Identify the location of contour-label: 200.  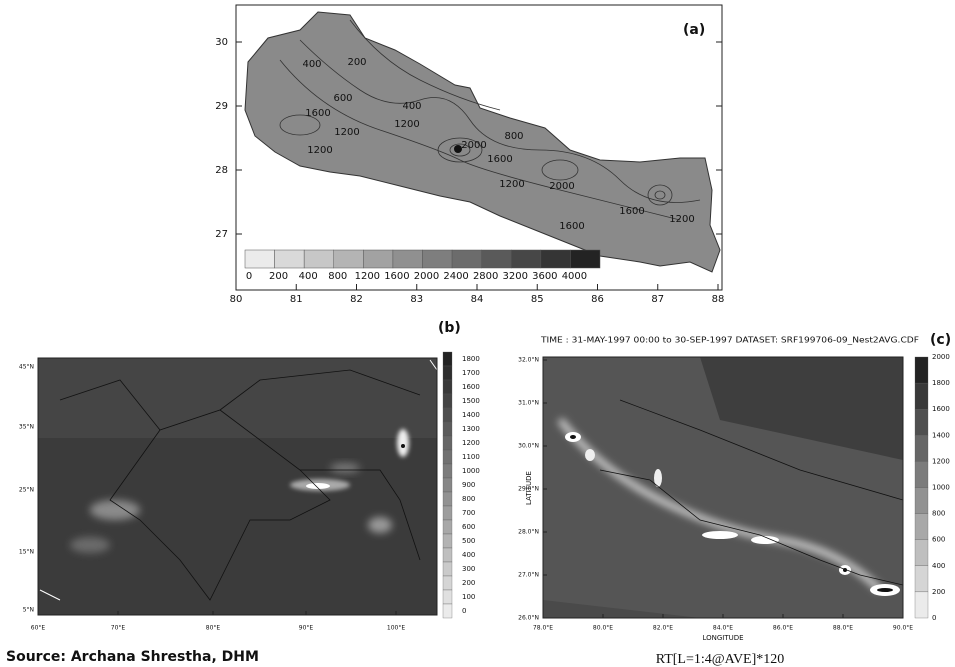
(356, 62).